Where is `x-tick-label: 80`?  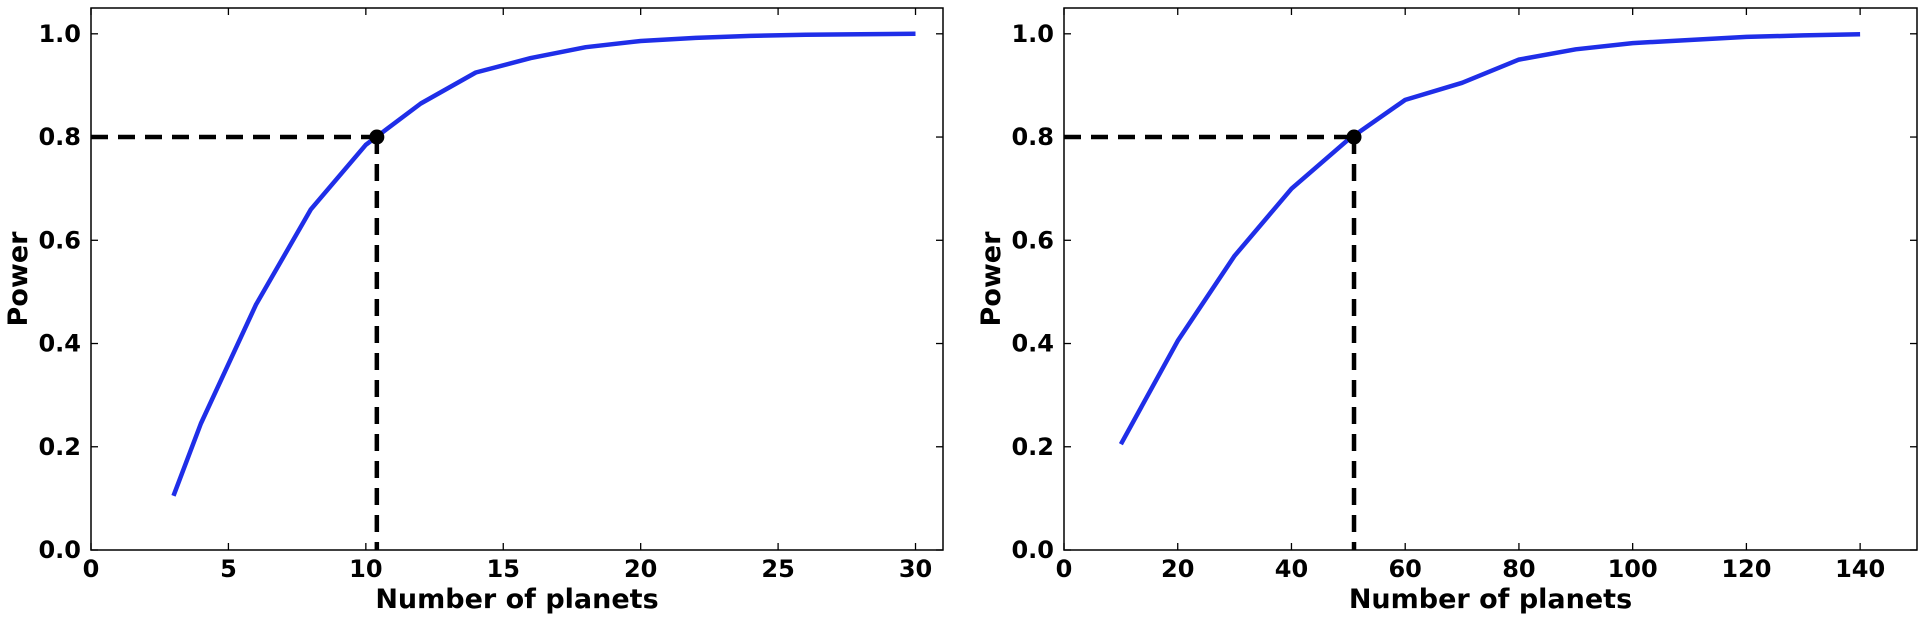
x-tick-label: 80 is located at coordinates (1518, 569).